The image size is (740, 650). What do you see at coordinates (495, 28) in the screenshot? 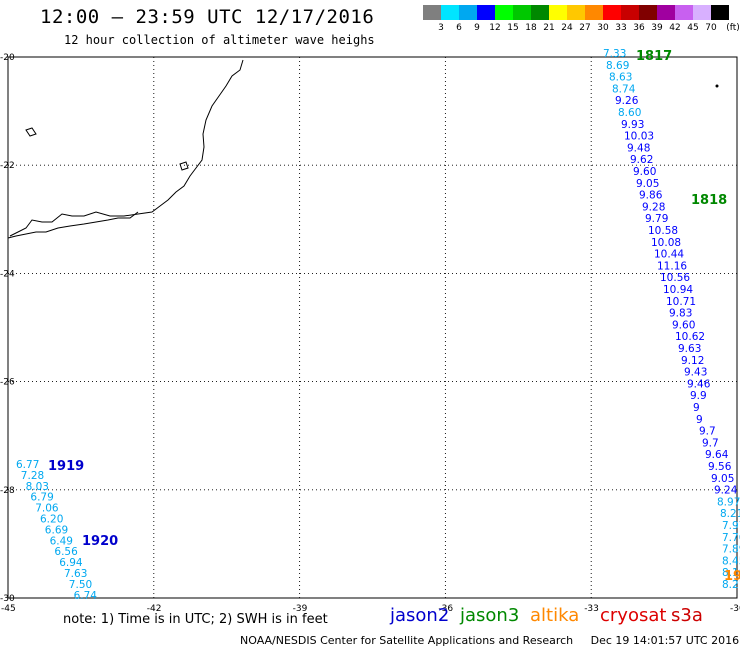
I see `color-scale-label: 12` at bounding box center [495, 28].